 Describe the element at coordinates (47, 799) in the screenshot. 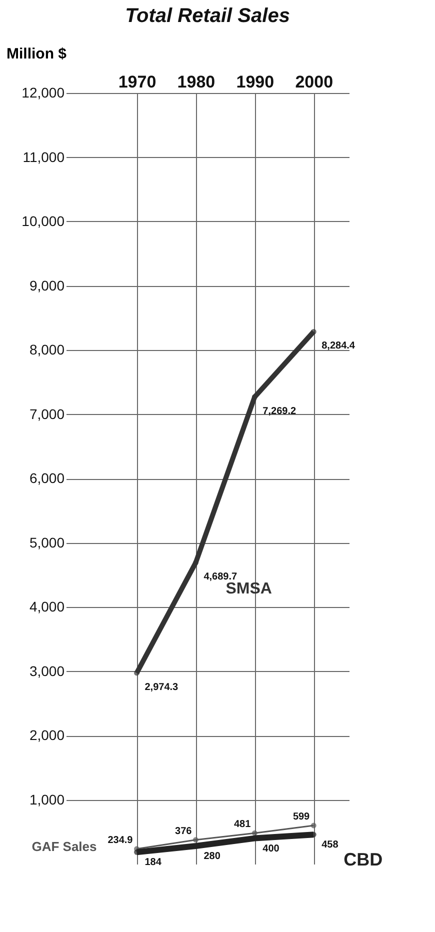

I see `y-tick-label: 1,000` at that location.